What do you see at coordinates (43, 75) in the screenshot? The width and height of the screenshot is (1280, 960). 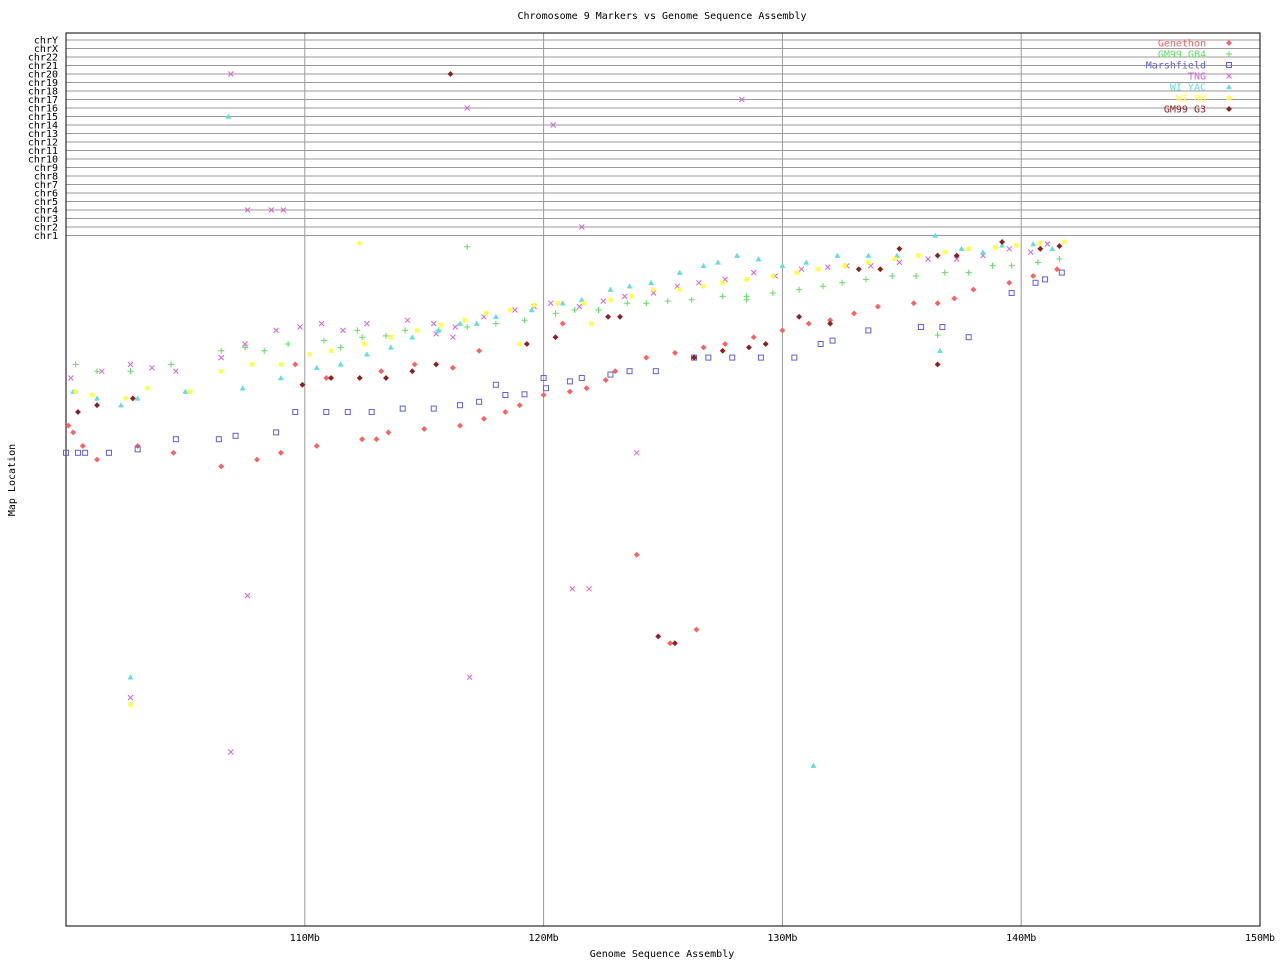 I see `row-label: chr20` at bounding box center [43, 75].